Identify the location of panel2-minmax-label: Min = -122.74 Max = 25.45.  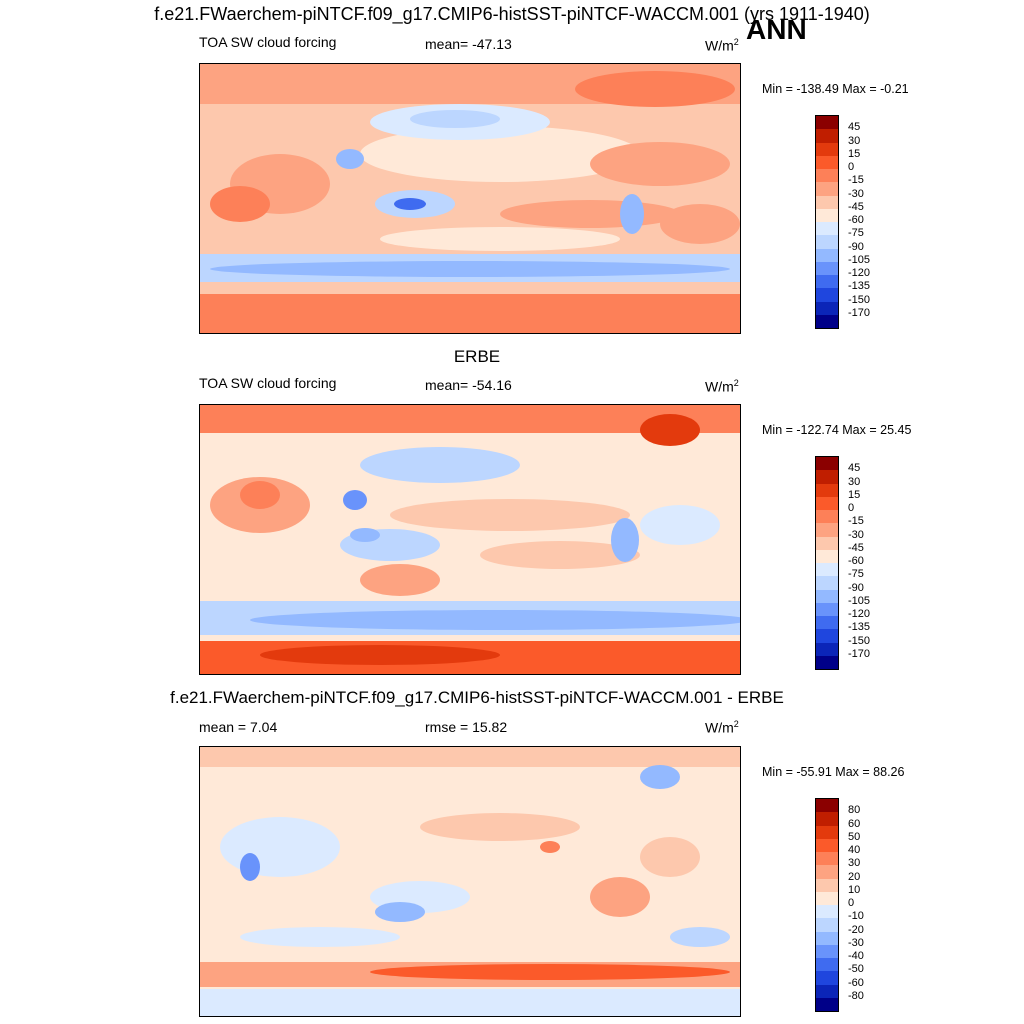
(837, 430).